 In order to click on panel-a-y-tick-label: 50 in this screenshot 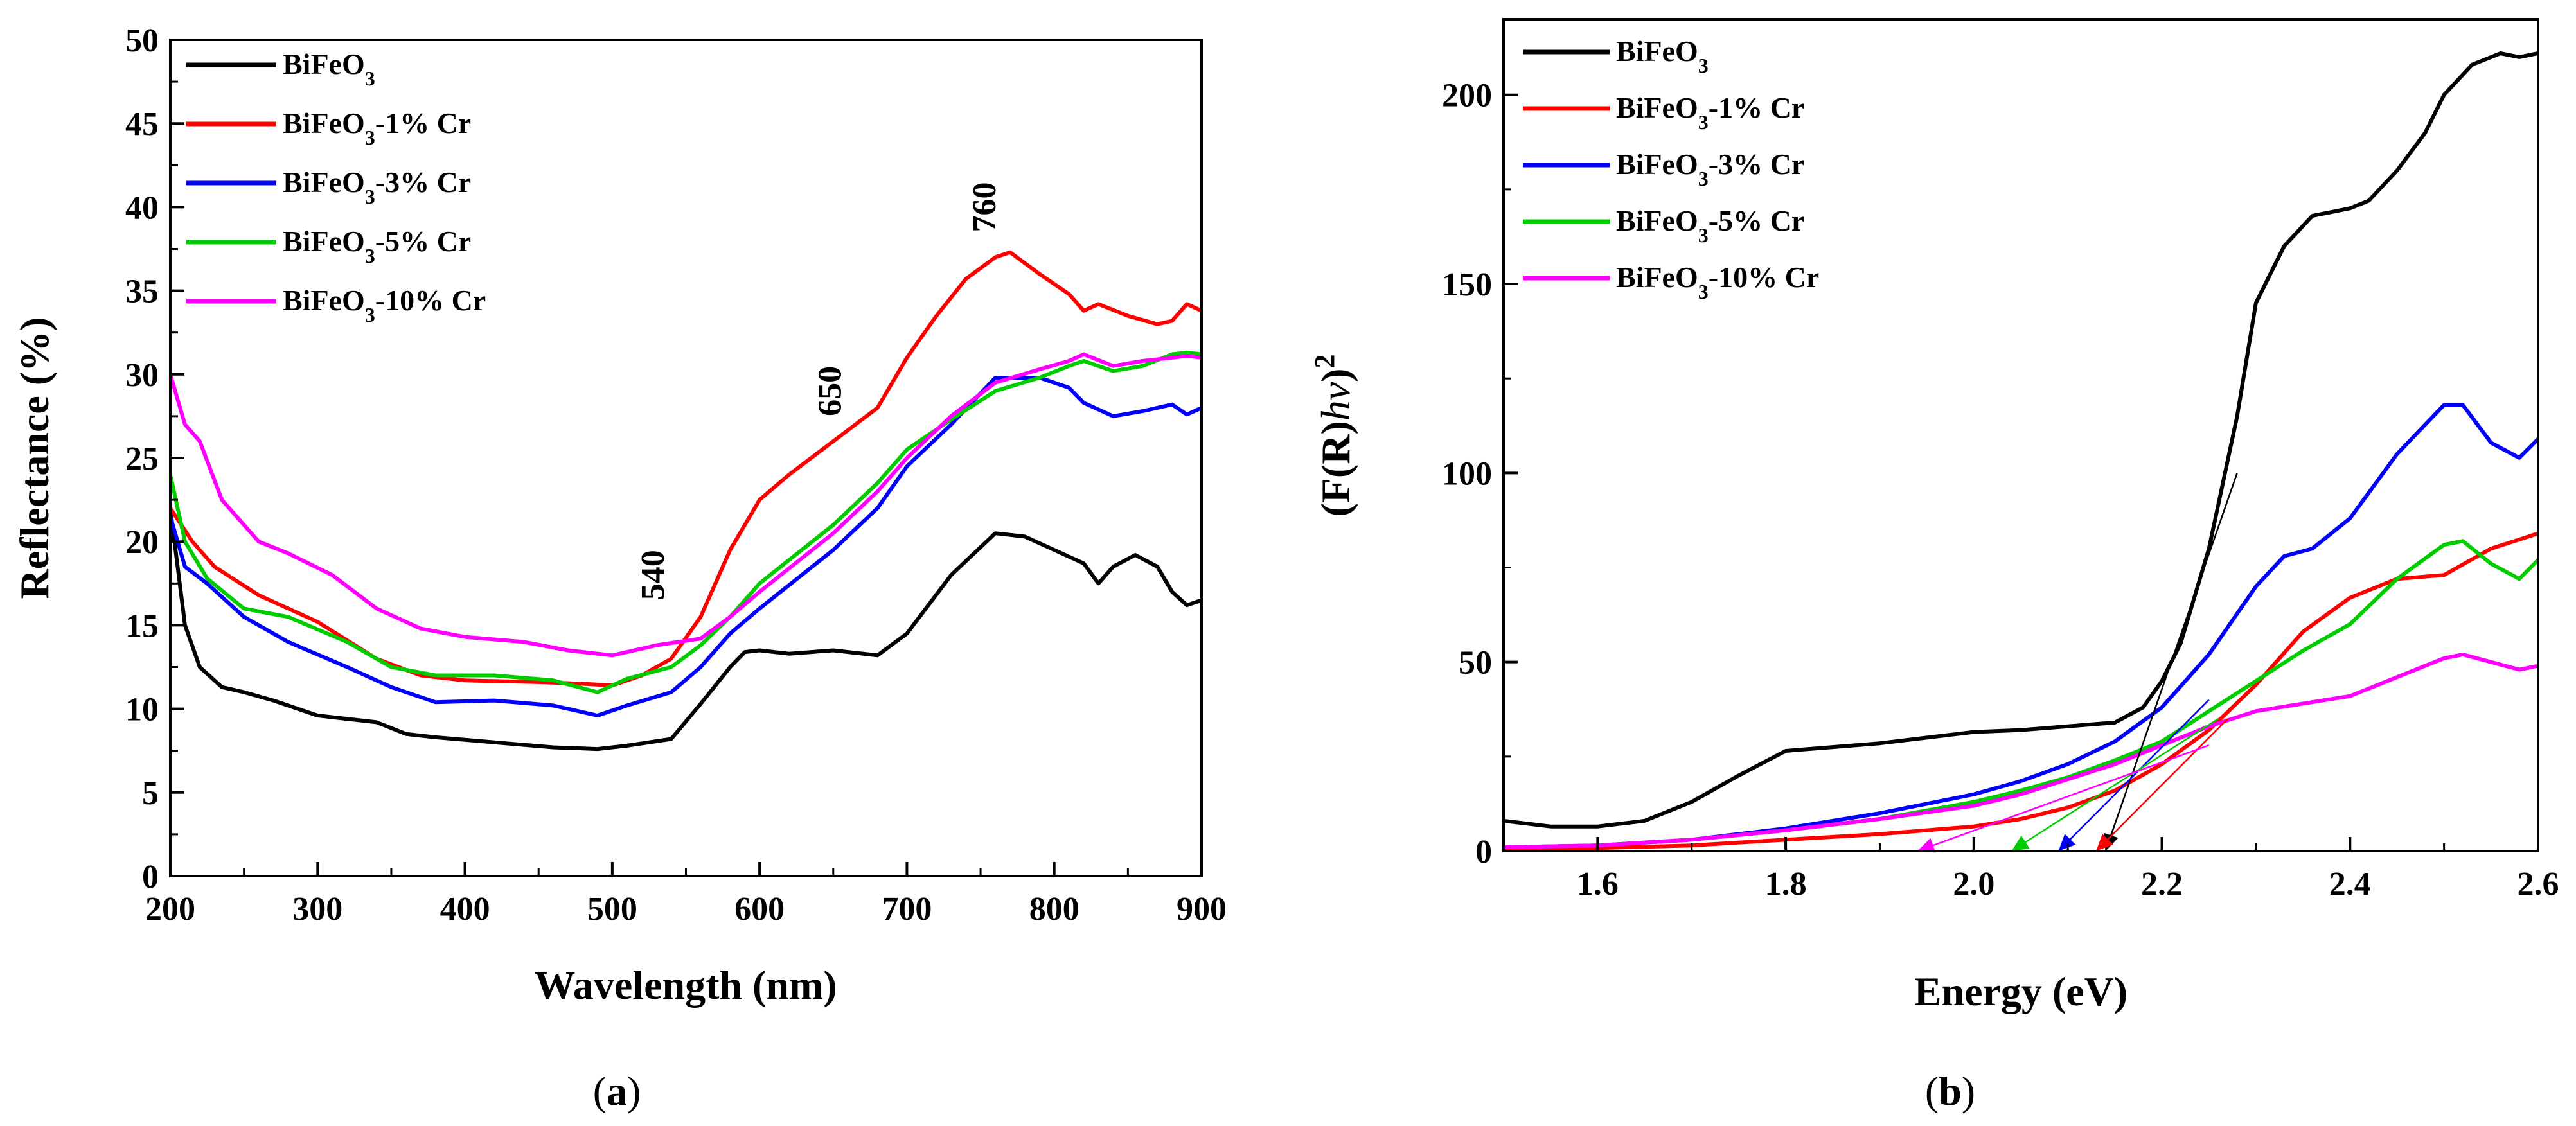, I will do `click(142, 40)`.